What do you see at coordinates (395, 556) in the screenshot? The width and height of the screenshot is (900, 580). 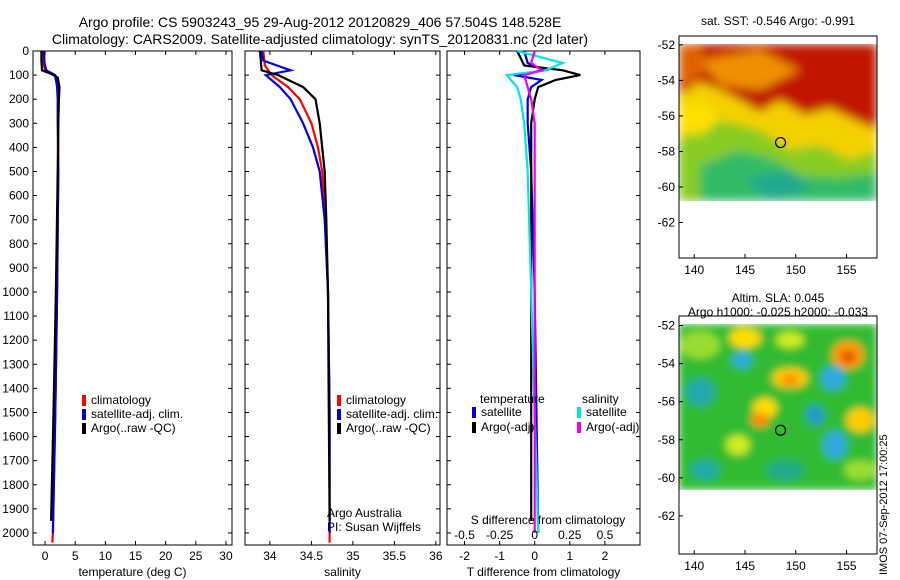 I see `salinity-xtick-label: 35.5` at bounding box center [395, 556].